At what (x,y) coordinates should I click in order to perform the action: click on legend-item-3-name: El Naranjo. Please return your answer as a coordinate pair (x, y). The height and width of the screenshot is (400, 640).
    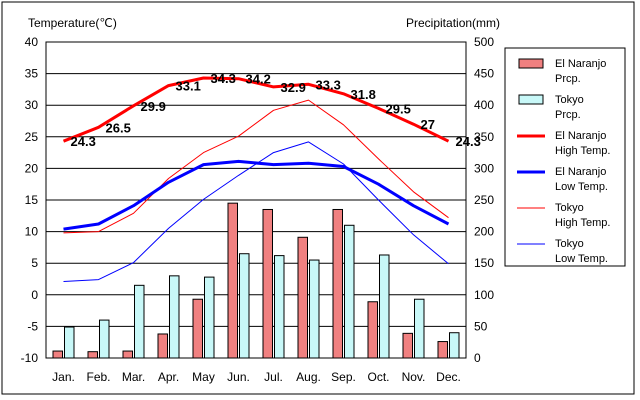
    Looking at the image, I should click on (580, 172).